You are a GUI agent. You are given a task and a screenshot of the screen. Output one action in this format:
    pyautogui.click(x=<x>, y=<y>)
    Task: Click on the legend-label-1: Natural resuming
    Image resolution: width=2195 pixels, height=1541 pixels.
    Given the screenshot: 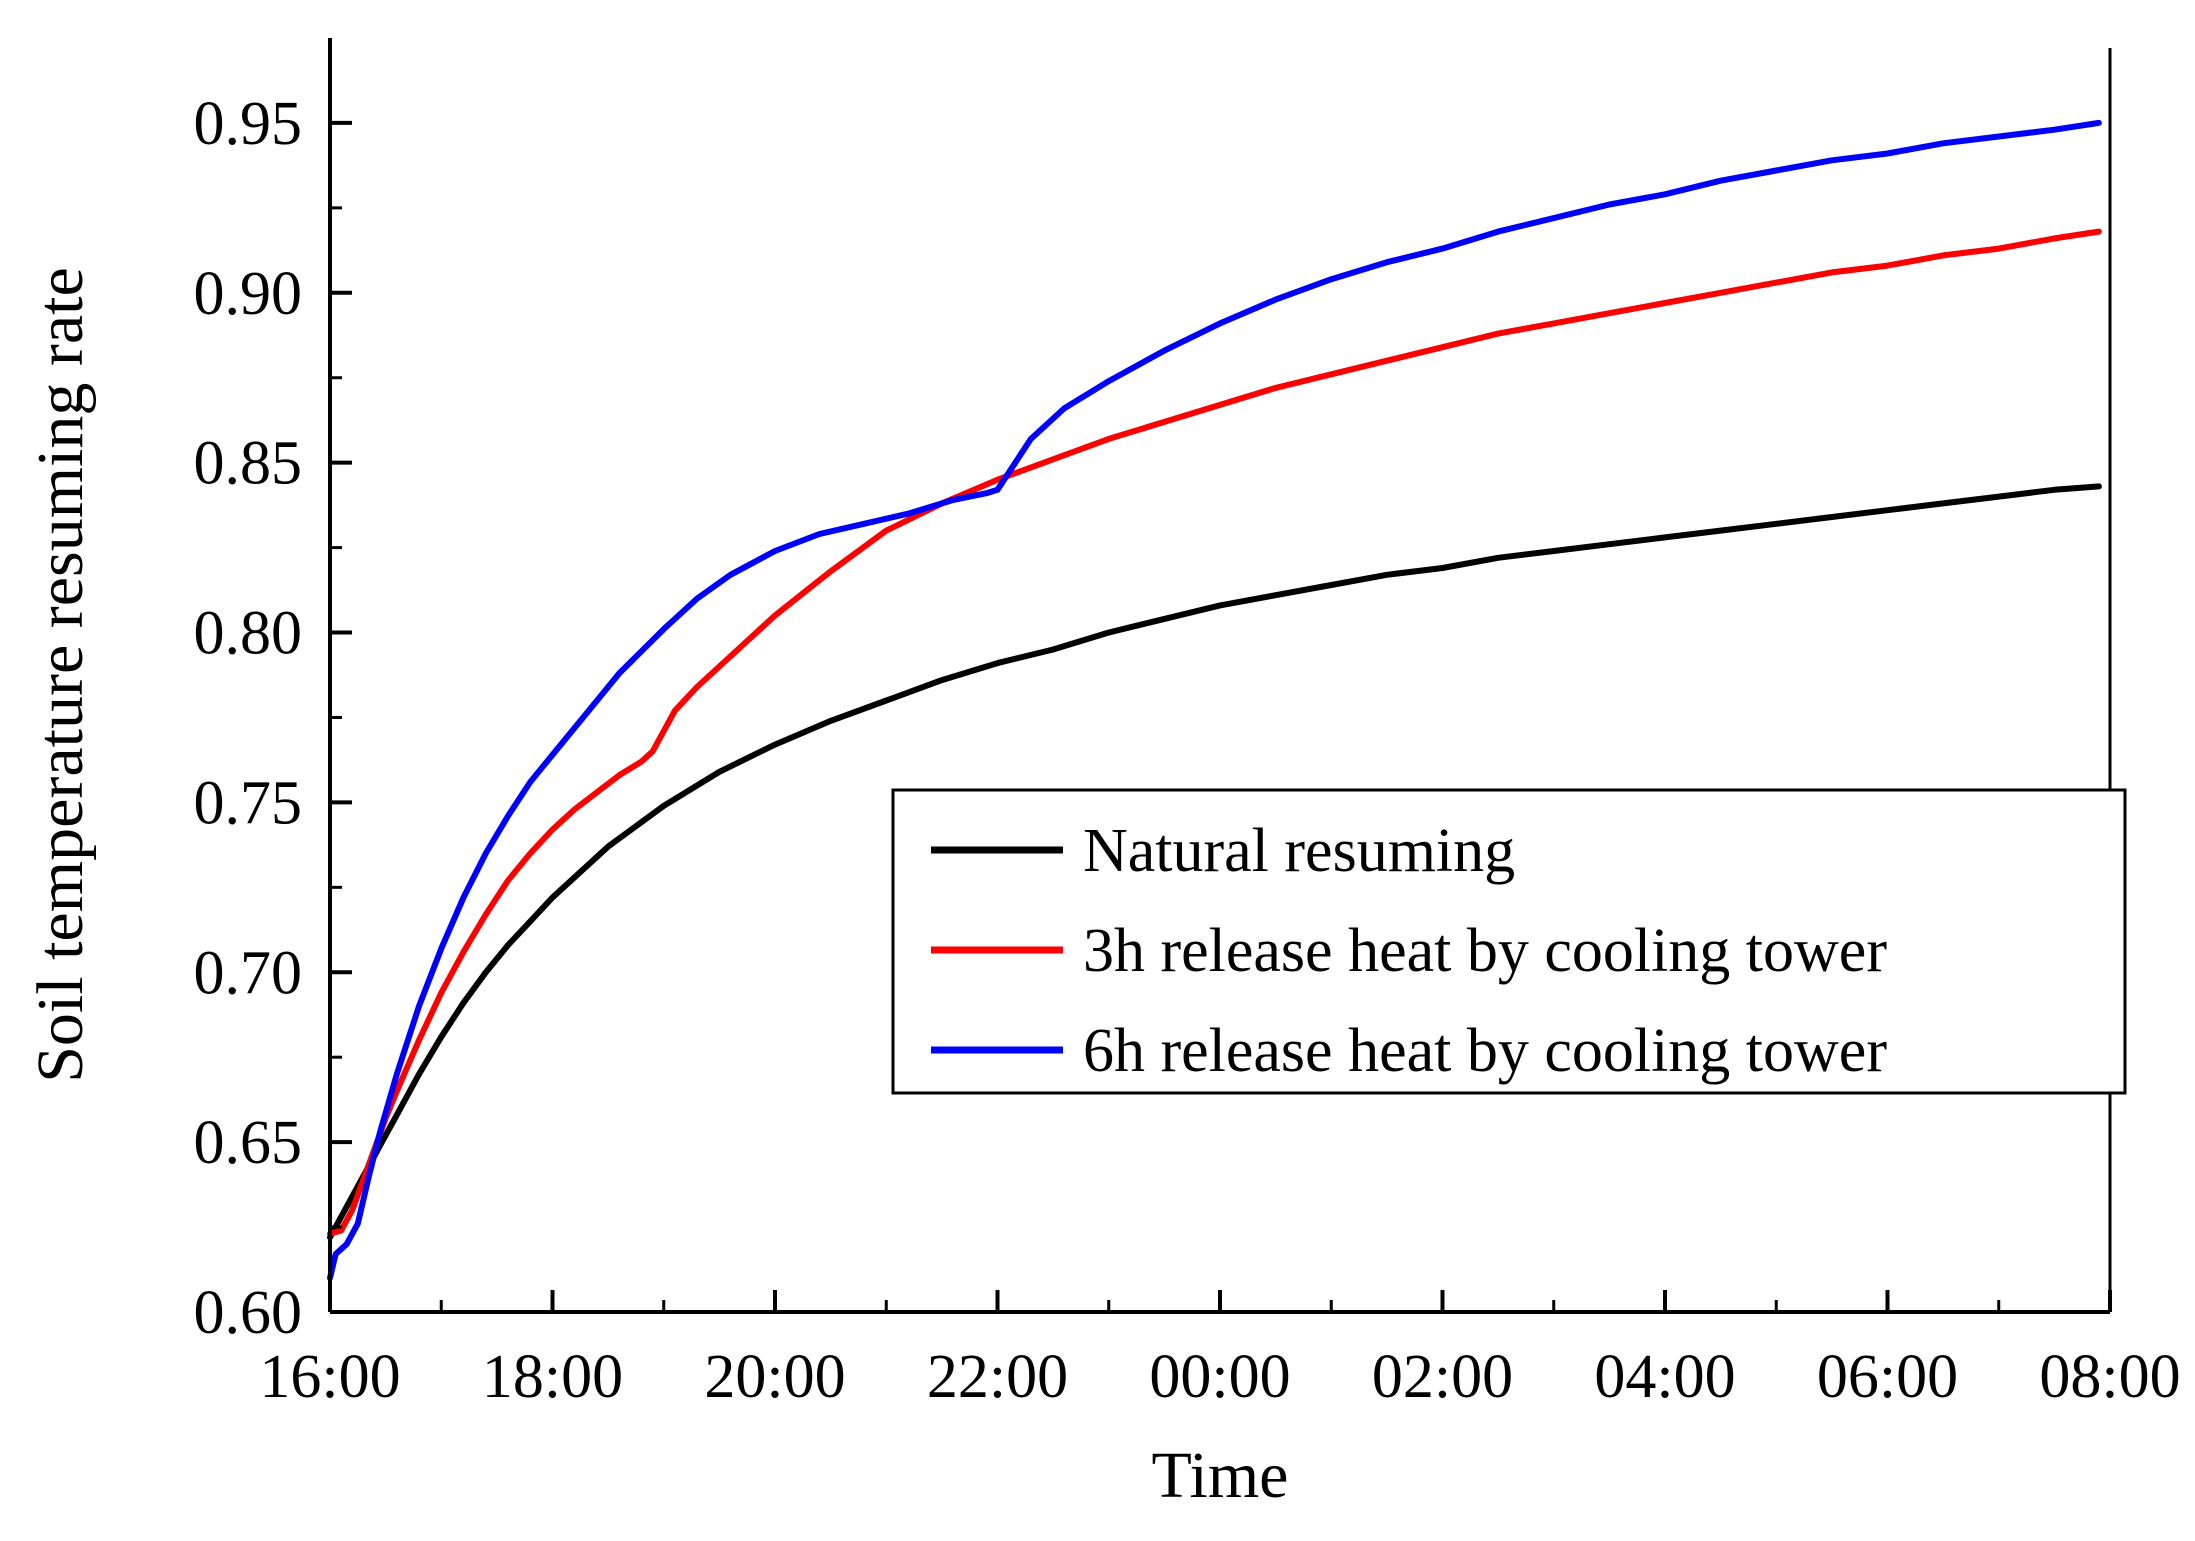 What is the action you would take?
    pyautogui.click(x=1299, y=851)
    